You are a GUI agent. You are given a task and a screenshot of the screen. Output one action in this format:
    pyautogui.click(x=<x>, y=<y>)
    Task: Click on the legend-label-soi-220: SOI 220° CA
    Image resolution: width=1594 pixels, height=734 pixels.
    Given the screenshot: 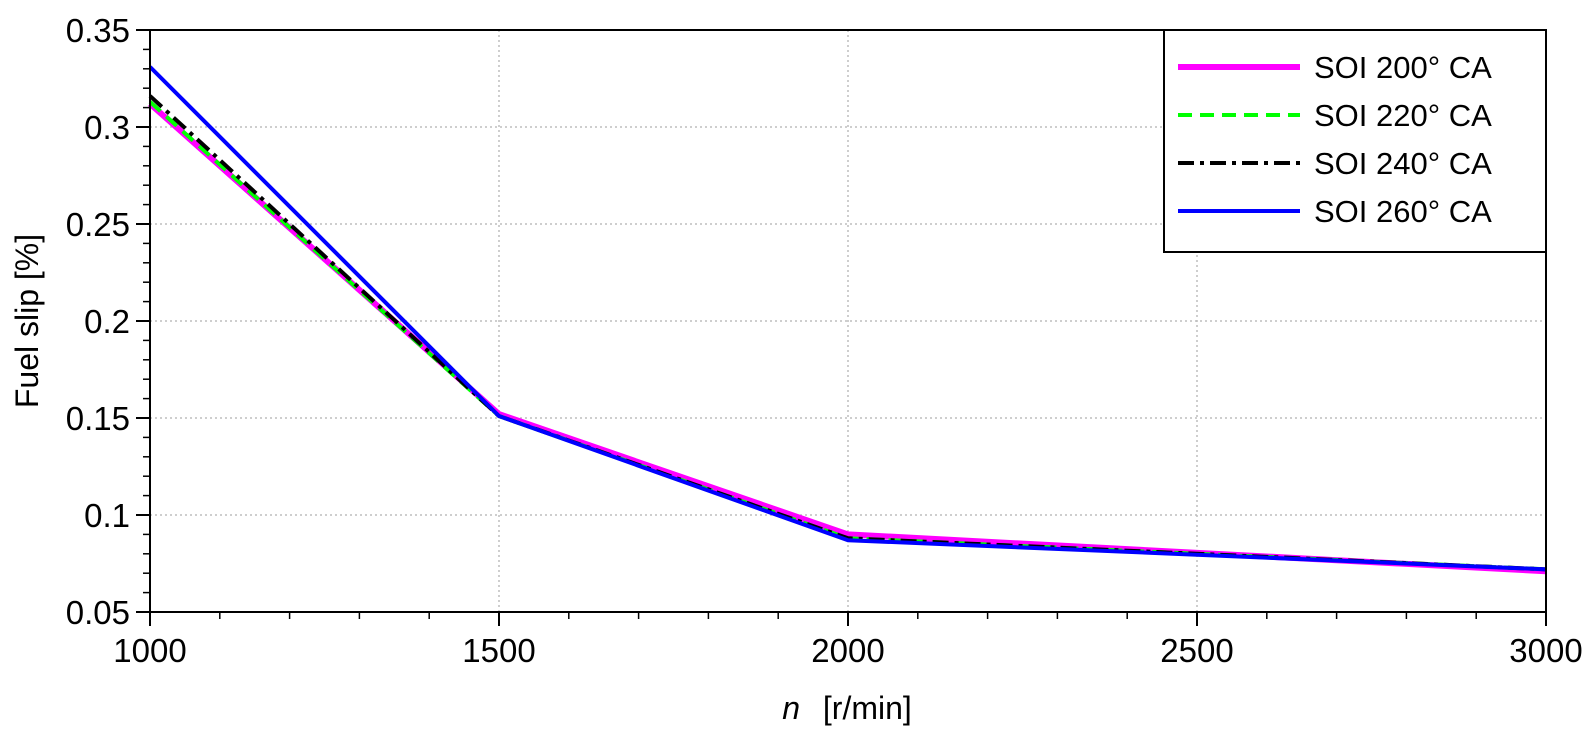 What is the action you would take?
    pyautogui.click(x=1403, y=115)
    